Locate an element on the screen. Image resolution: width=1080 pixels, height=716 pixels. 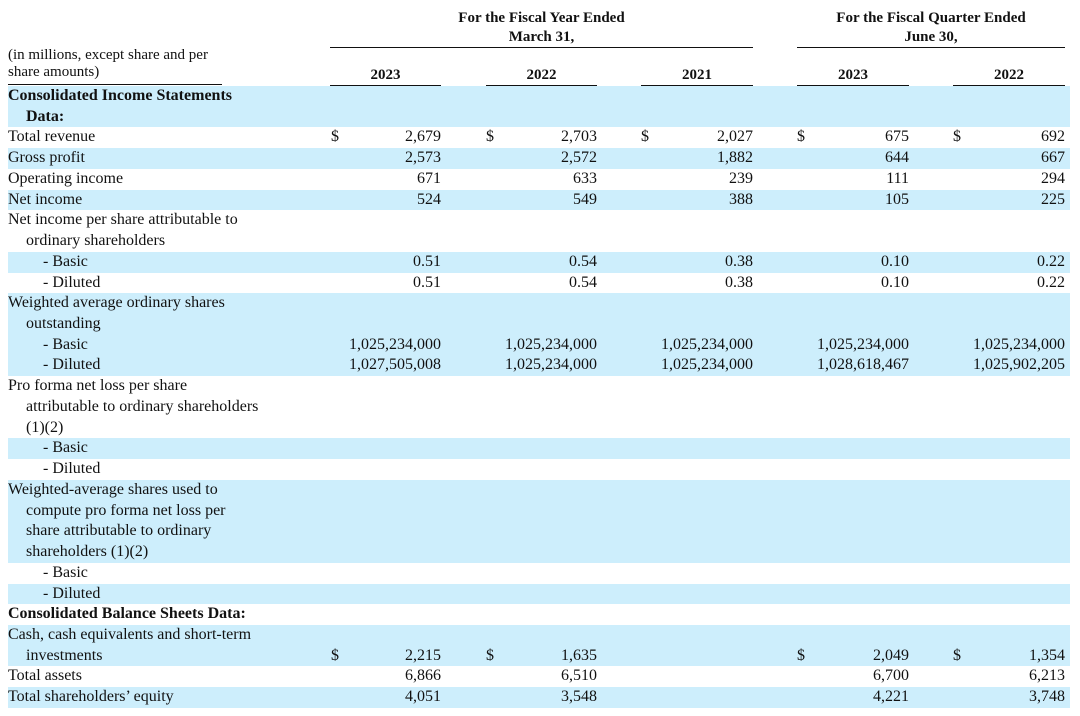
row-label: Gross profit is located at coordinates (46, 158).